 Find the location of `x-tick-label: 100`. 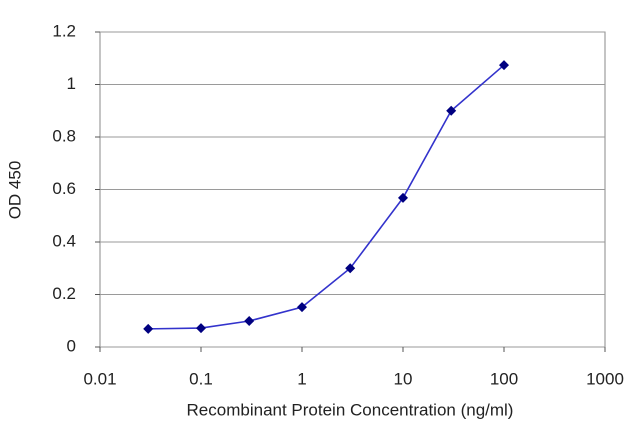

x-tick-label: 100 is located at coordinates (504, 378).